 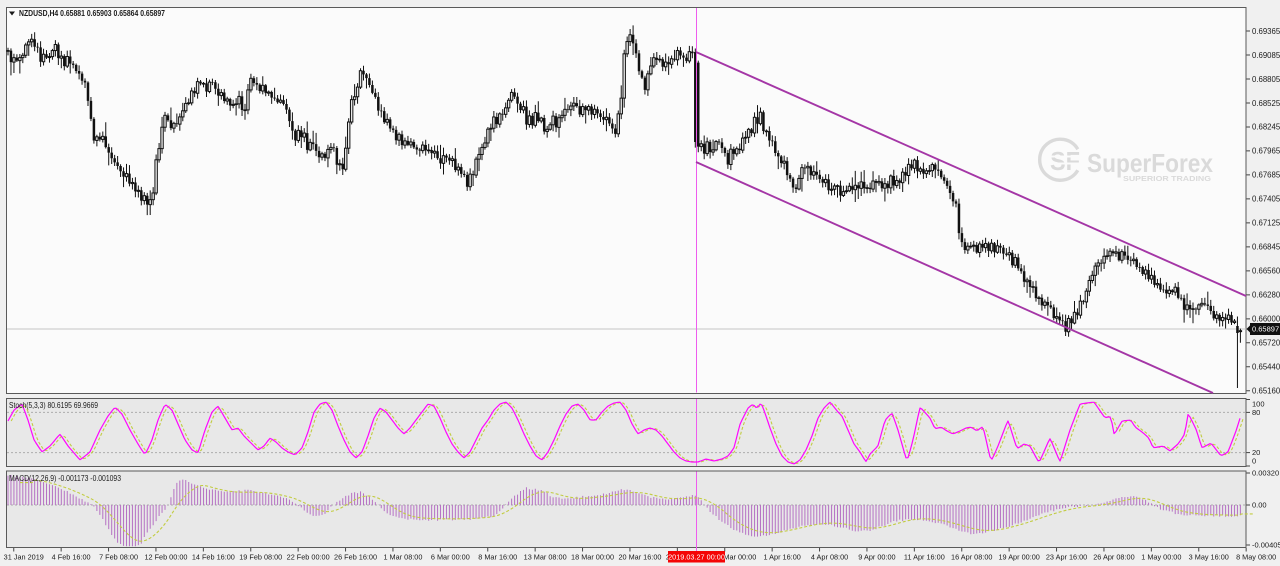 I want to click on svg-text: 22 Feb 00:00, so click(x=308, y=557).